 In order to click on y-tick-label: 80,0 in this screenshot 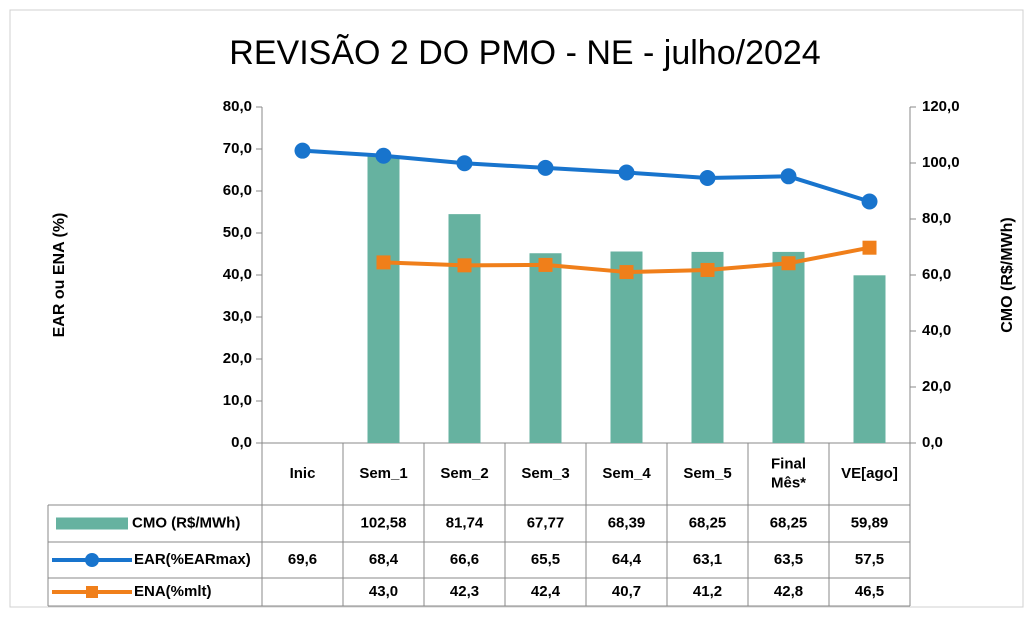, I will do `click(237, 106)`.